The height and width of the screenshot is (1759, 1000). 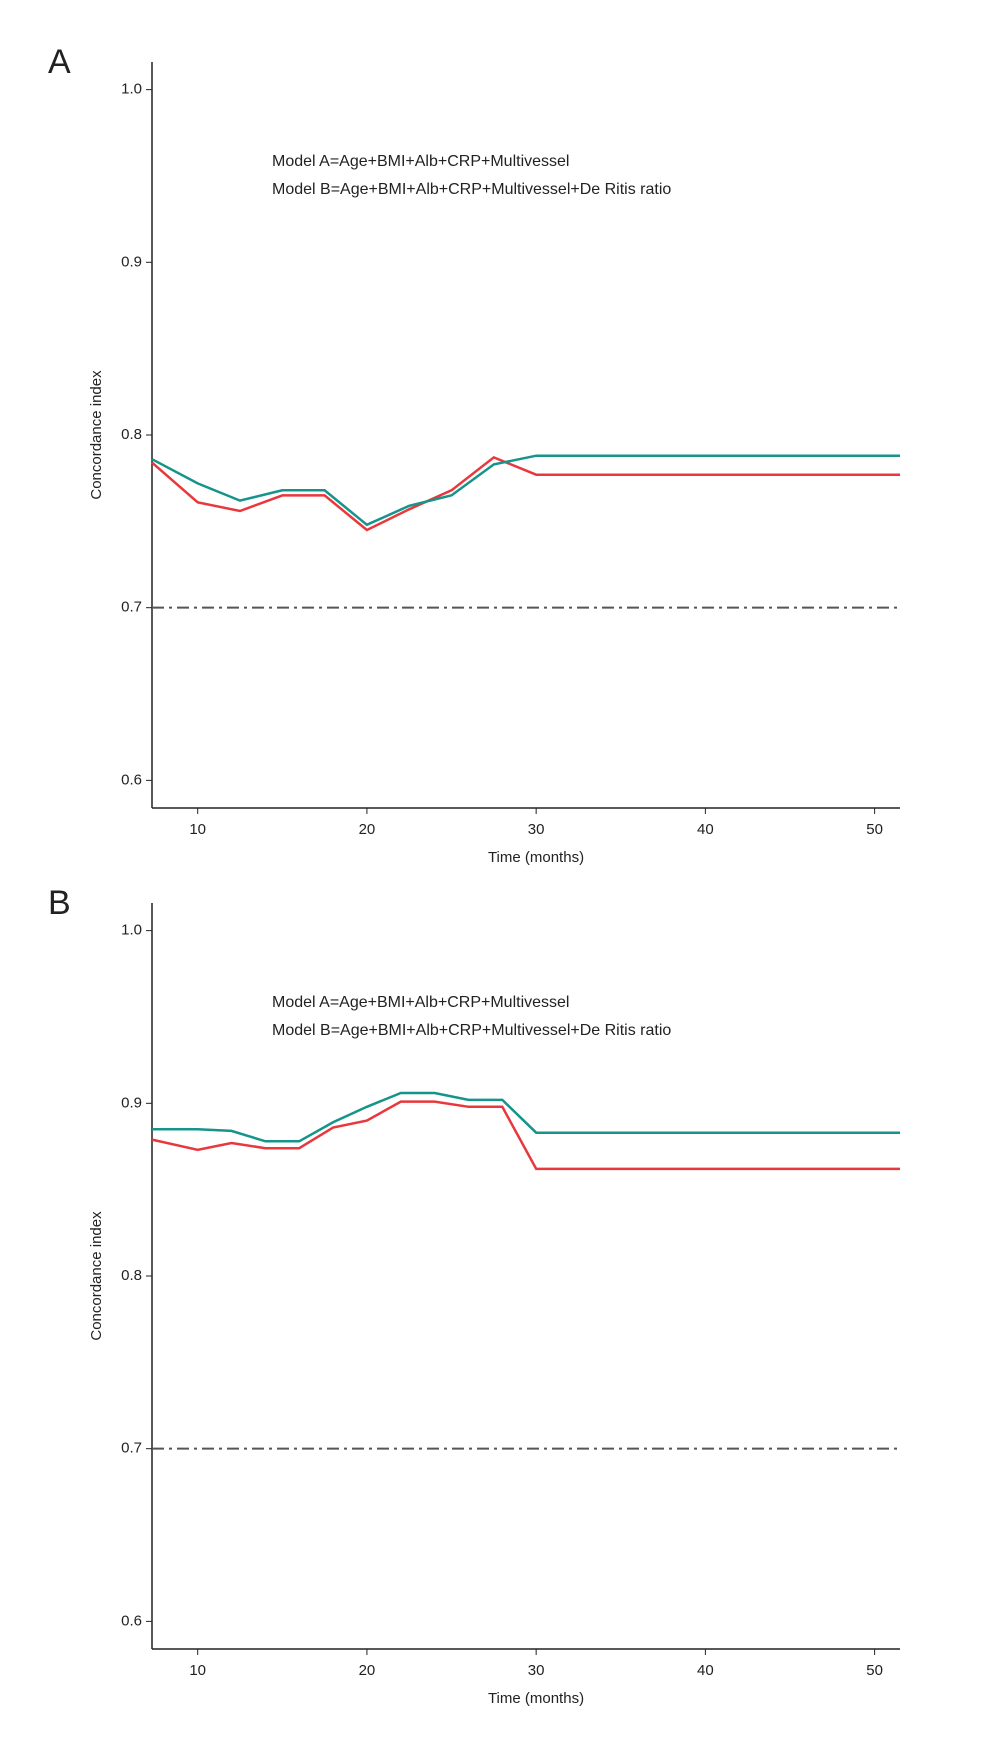 What do you see at coordinates (59, 62) in the screenshot?
I see `panel-label: A` at bounding box center [59, 62].